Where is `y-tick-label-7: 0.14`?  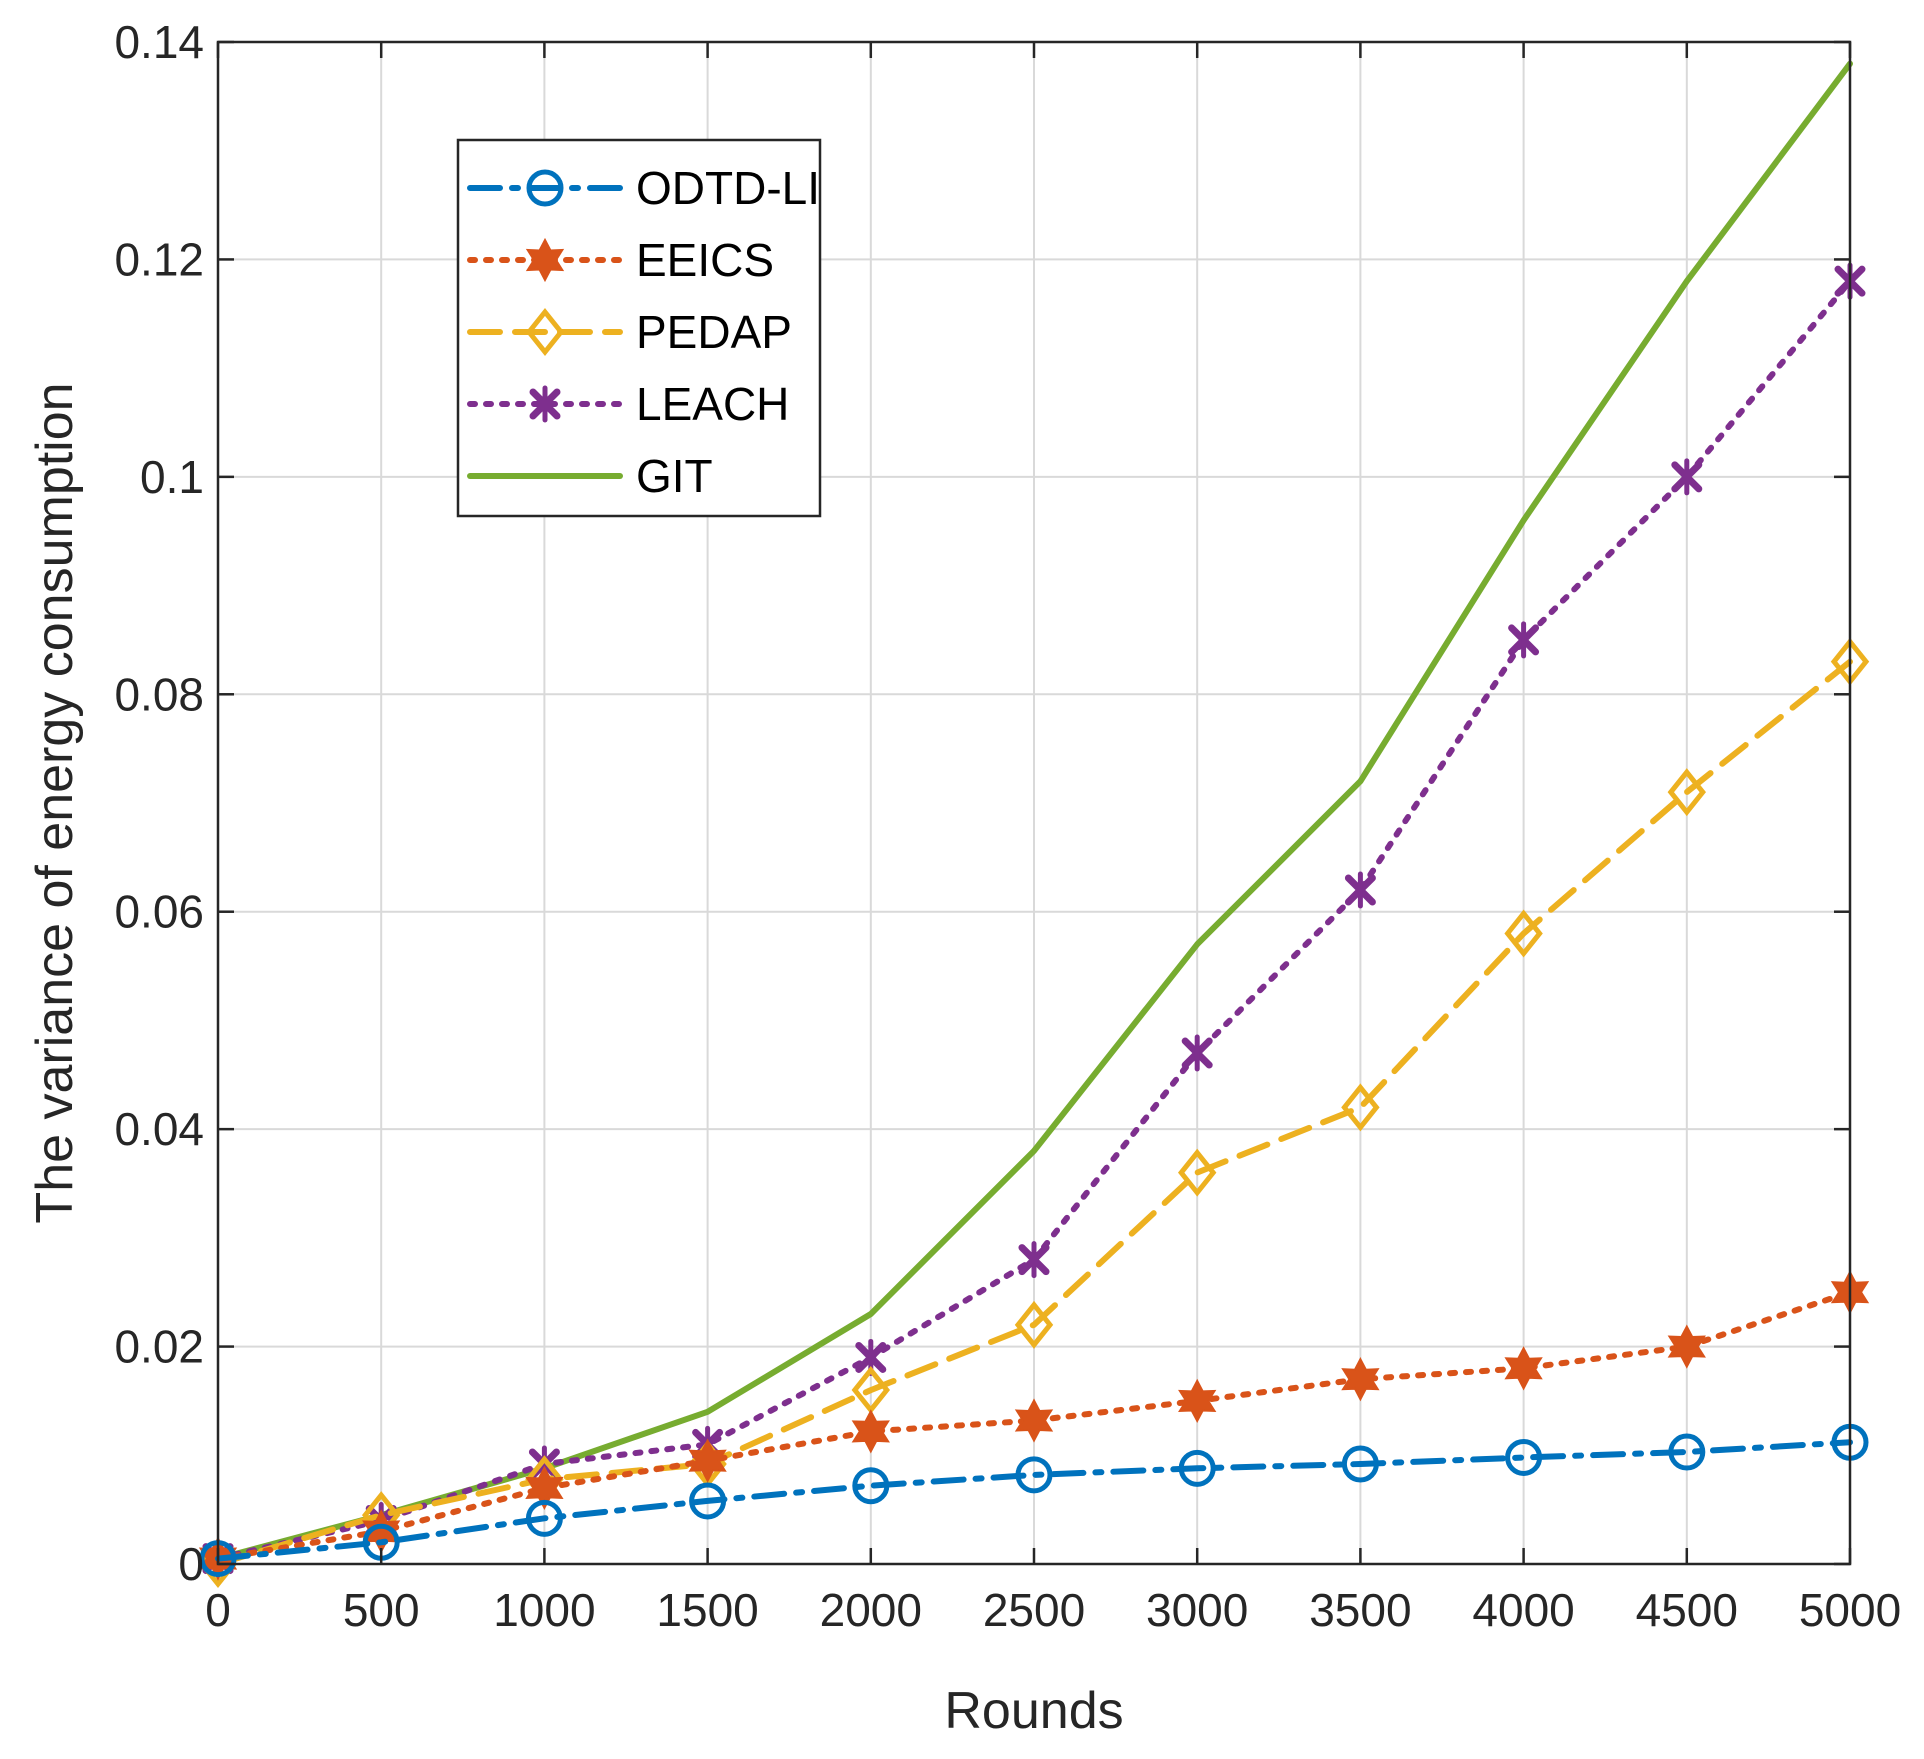
y-tick-label-7: 0.14 is located at coordinates (159, 42).